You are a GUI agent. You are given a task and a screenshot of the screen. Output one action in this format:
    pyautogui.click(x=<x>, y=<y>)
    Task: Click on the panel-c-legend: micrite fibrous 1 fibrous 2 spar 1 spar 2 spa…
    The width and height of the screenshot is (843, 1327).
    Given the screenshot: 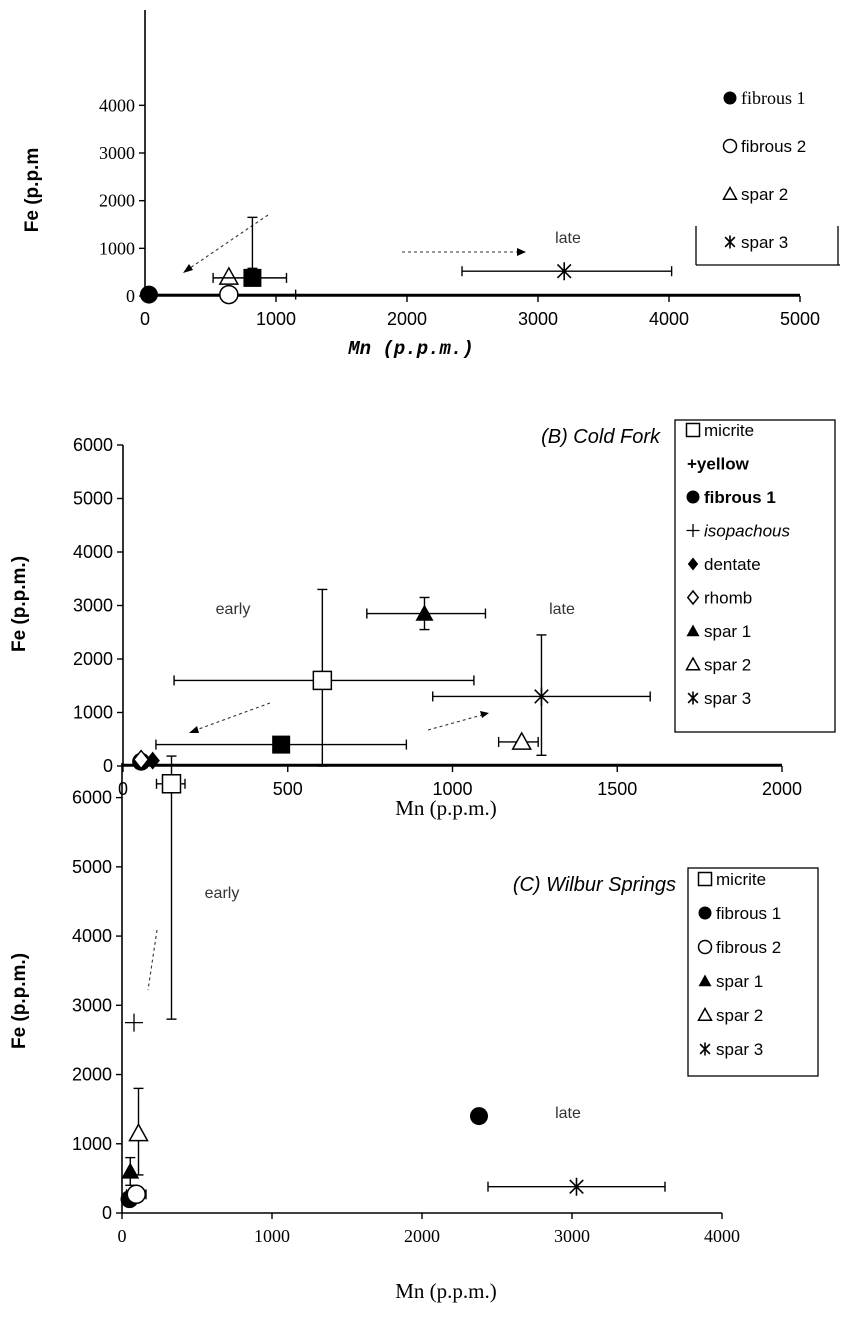 What is the action you would take?
    pyautogui.click(x=753, y=972)
    